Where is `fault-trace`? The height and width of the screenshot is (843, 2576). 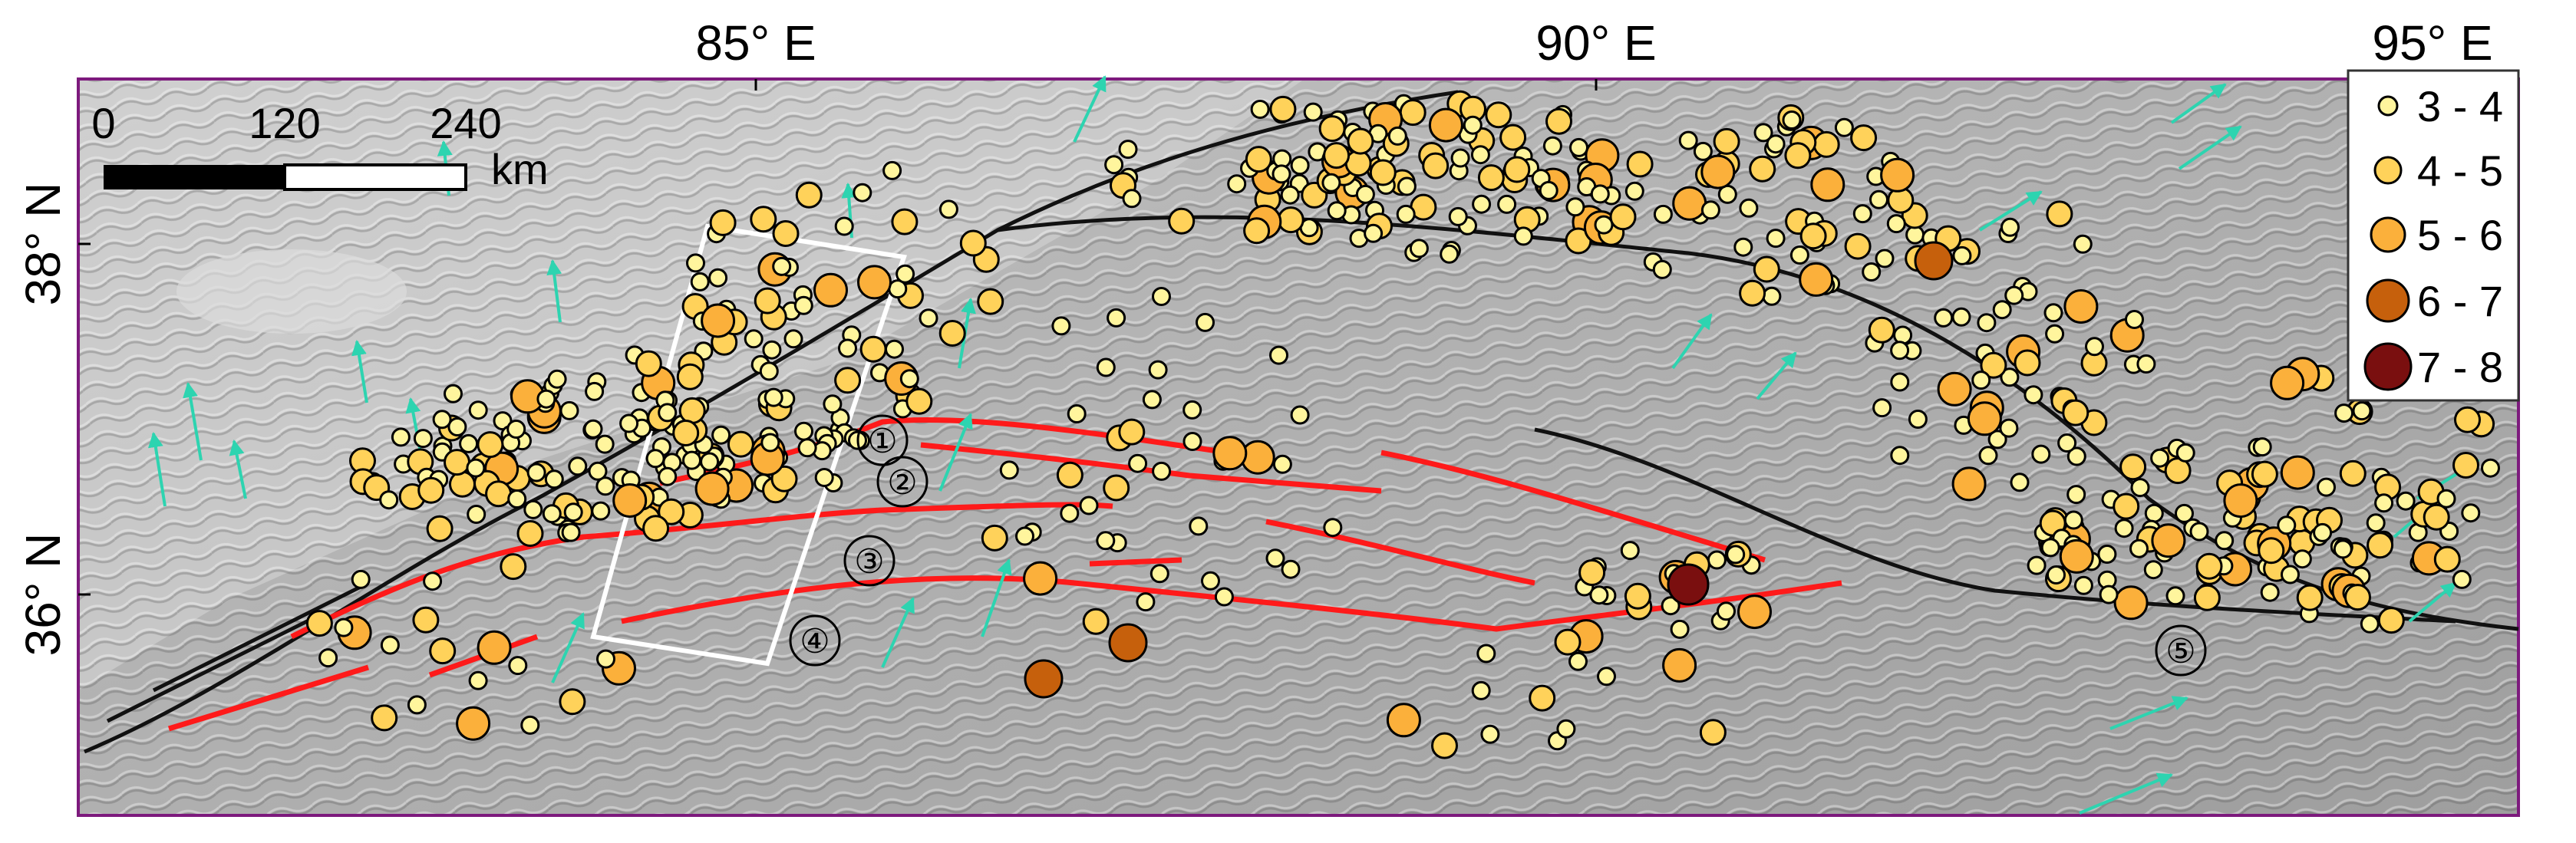 fault-trace is located at coordinates (1400, 552).